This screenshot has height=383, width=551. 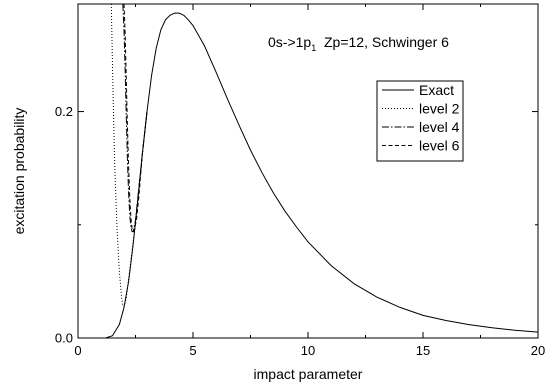 What do you see at coordinates (538, 350) in the screenshot?
I see `x-tick-label: 20` at bounding box center [538, 350].